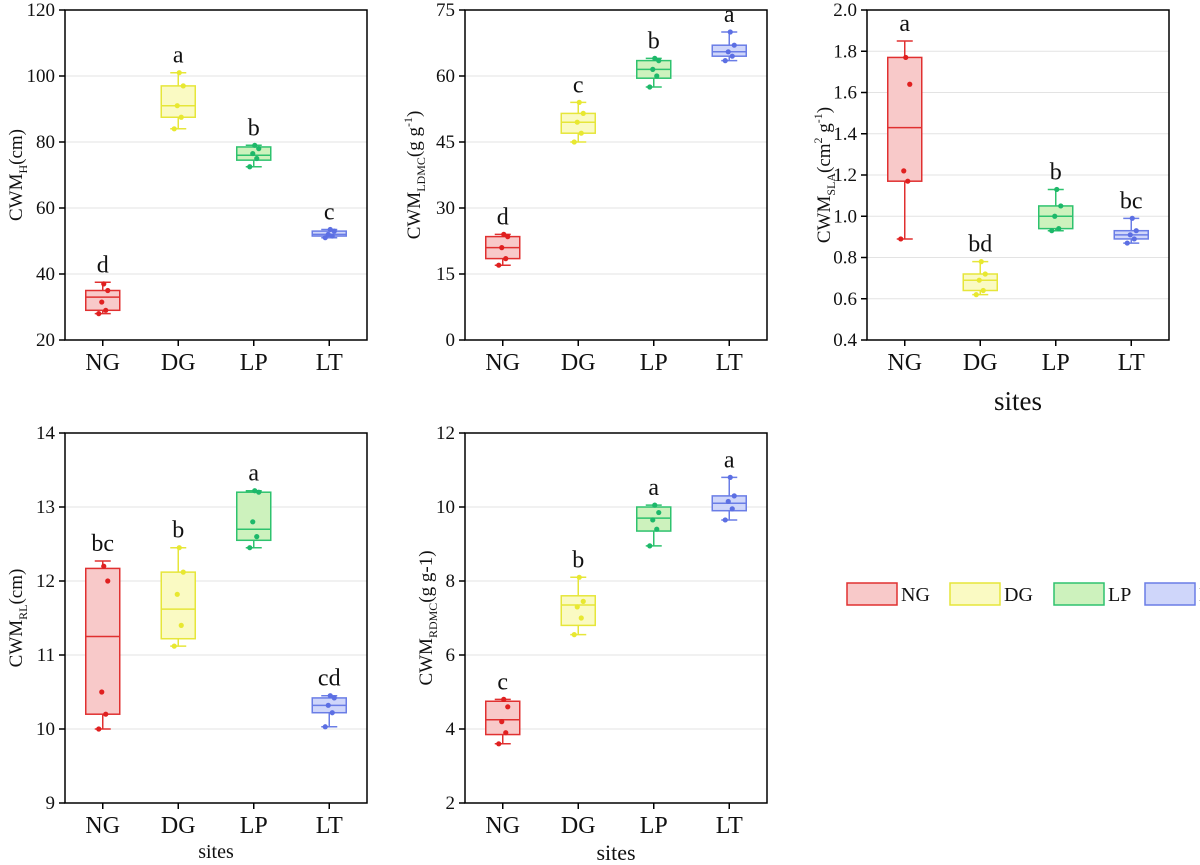 The image size is (1200, 865). I want to click on y-tick-label: 15, so click(445, 274).